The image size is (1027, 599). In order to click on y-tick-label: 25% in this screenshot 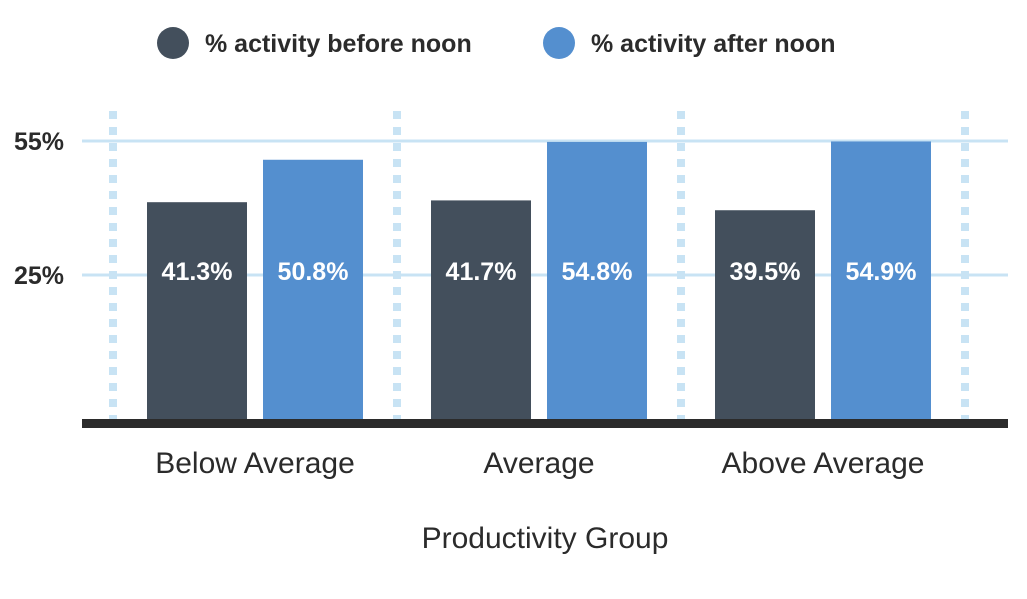, I will do `click(39, 276)`.